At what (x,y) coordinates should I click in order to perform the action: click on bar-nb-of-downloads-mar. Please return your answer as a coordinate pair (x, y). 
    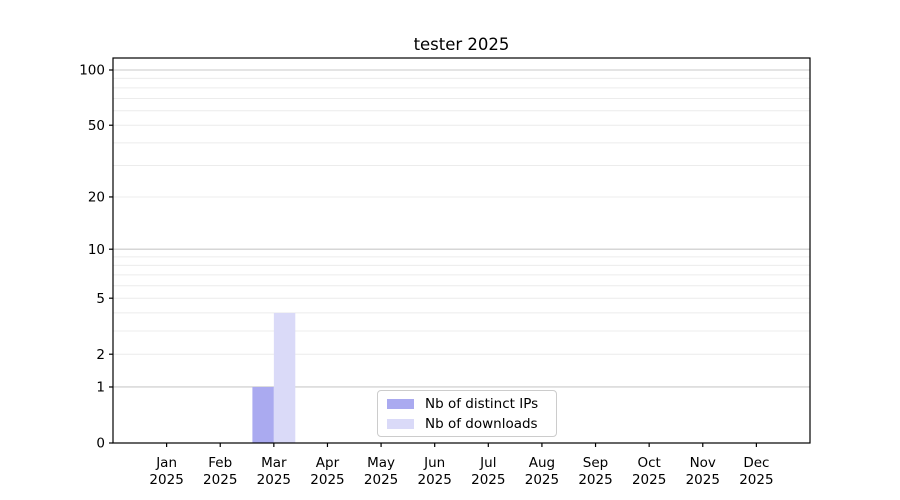
    Looking at the image, I should click on (284, 377).